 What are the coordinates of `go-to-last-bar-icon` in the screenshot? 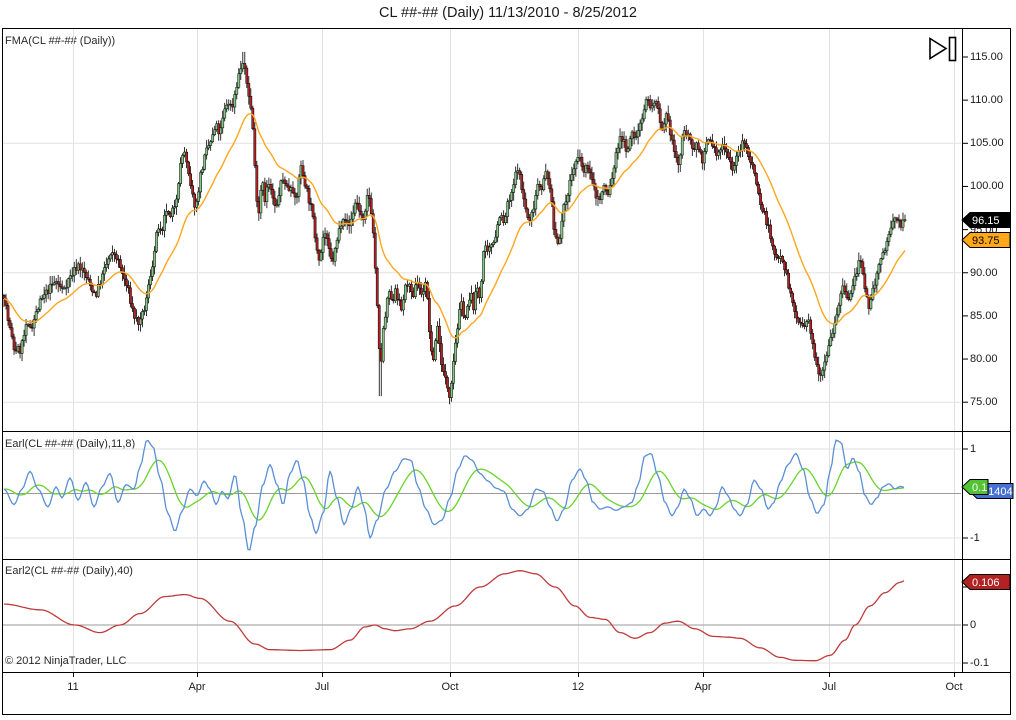 It's located at (943, 49).